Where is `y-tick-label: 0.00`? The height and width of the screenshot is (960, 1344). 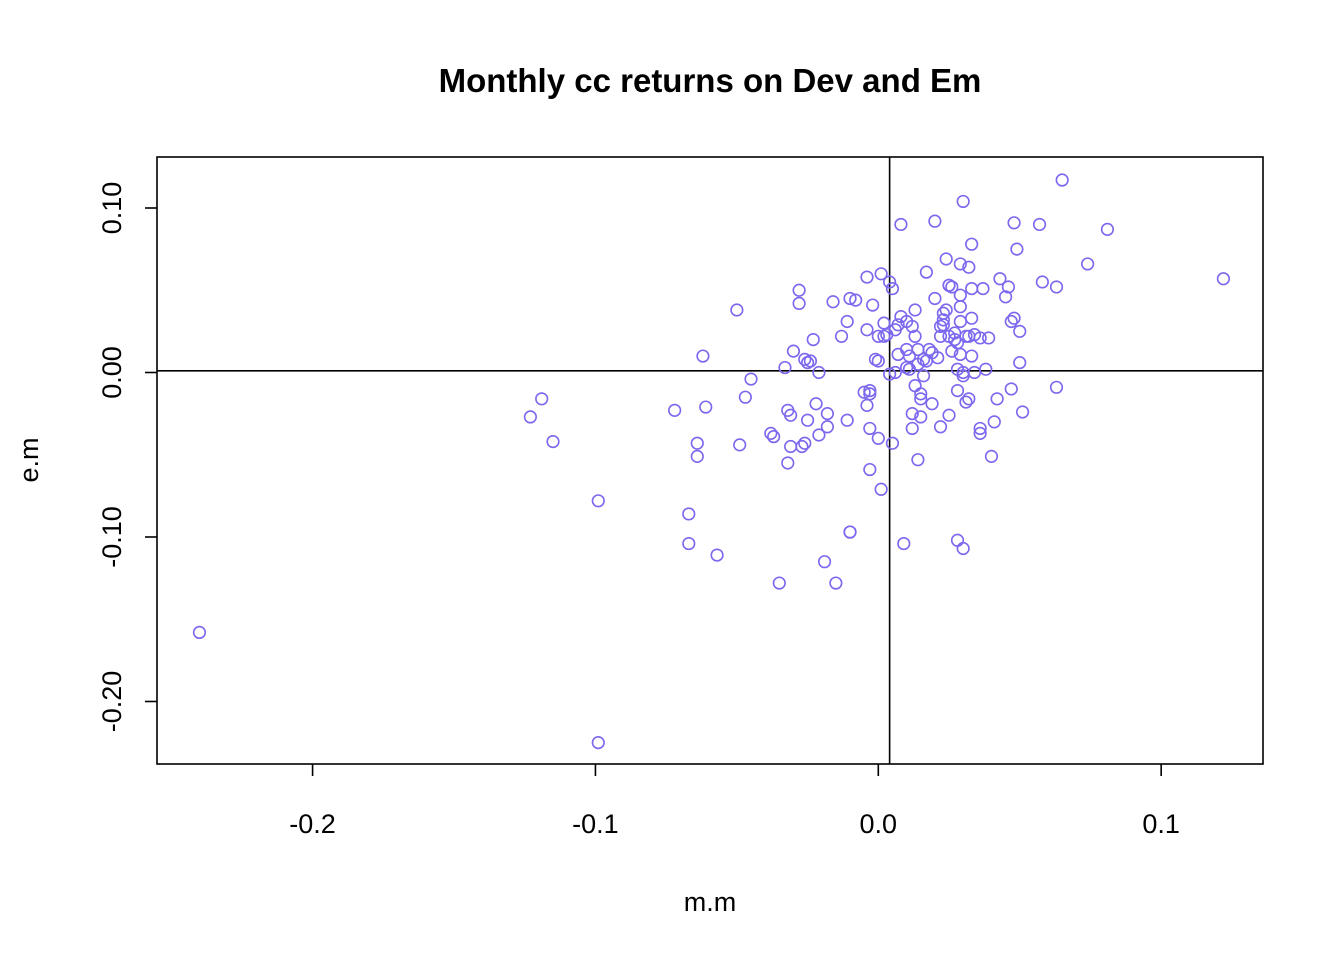
y-tick-label: 0.00 is located at coordinates (112, 372).